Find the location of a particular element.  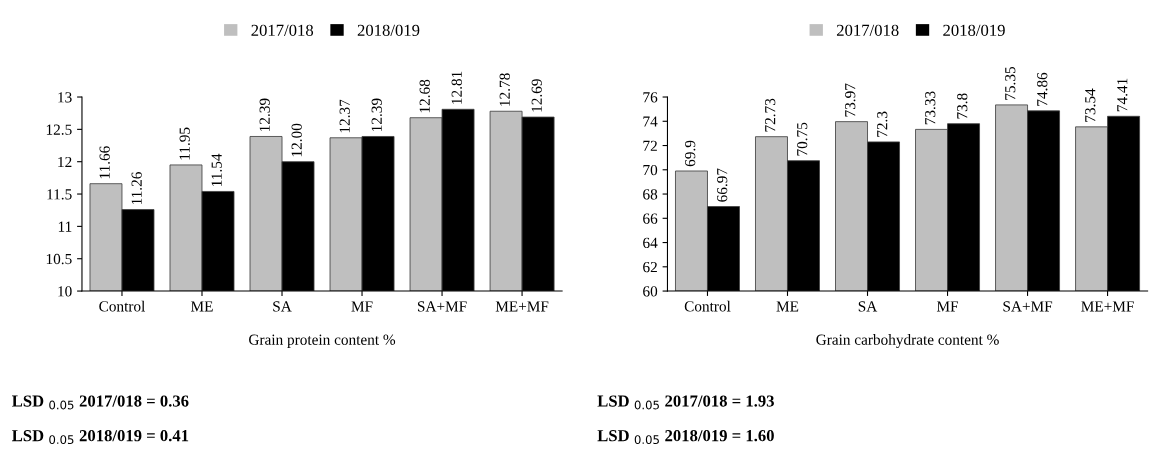

data-label: 12.78 is located at coordinates (504, 89).